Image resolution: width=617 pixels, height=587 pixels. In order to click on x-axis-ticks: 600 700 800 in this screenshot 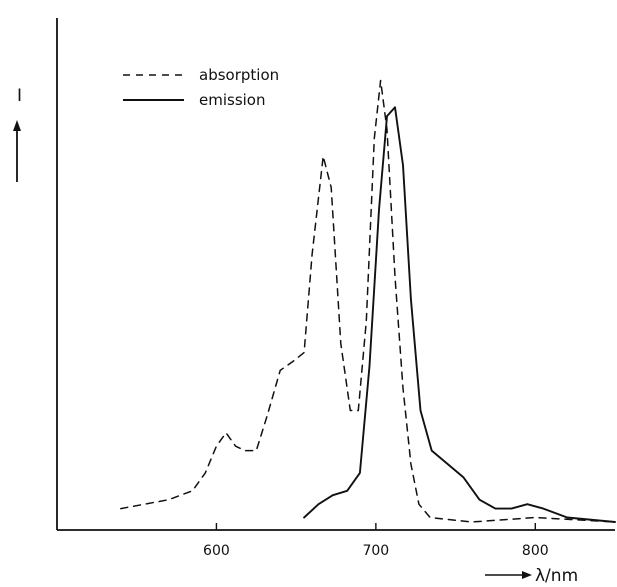, I will do `click(376, 541)`.